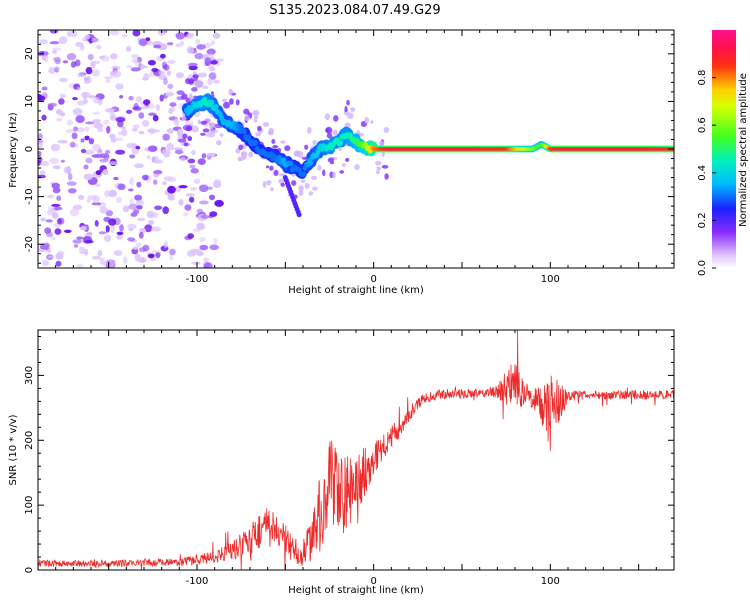  Describe the element at coordinates (702, 220) in the screenshot. I see `colorbar-tick-label: 0.2` at that location.